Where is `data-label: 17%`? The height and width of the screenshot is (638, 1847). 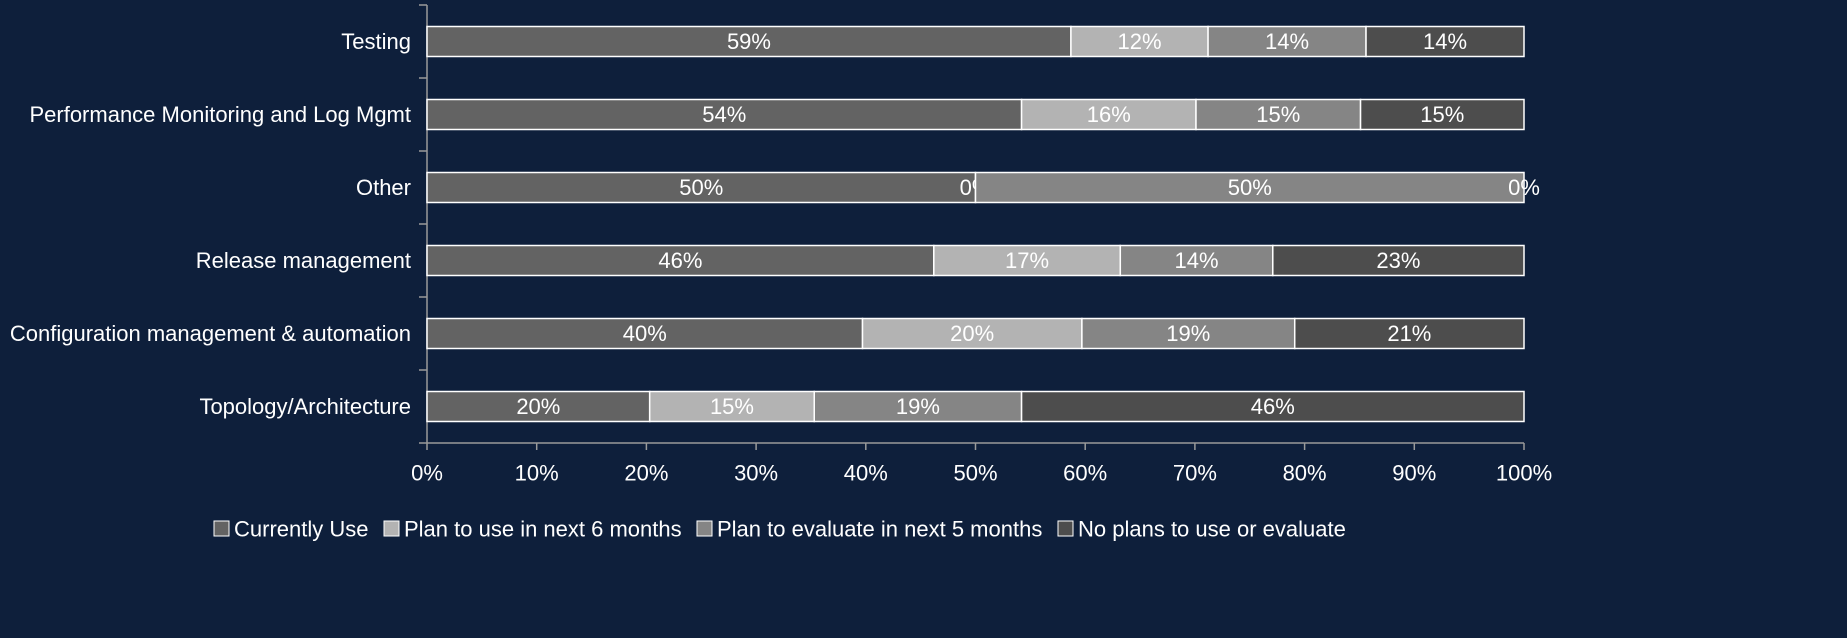 data-label: 17% is located at coordinates (1027, 260).